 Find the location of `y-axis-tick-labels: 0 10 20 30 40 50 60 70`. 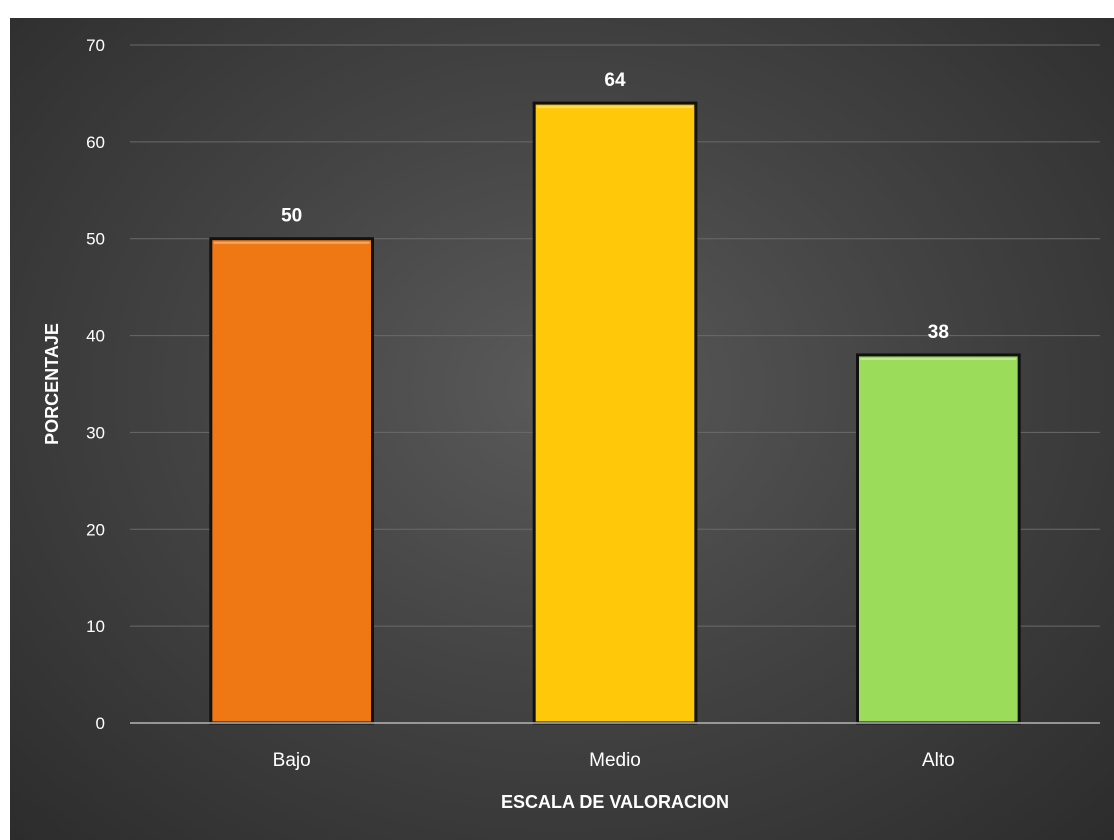

y-axis-tick-labels: 0 10 20 30 40 50 60 70 is located at coordinates (95, 384).